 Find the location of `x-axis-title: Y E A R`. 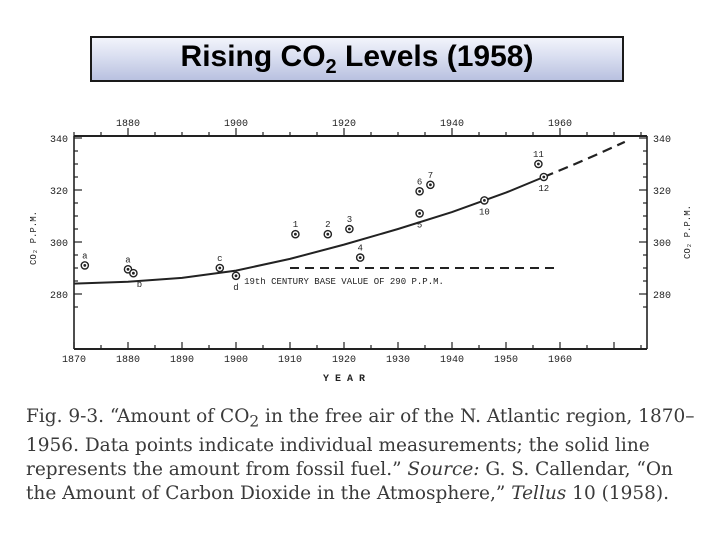

x-axis-title: Y E A R is located at coordinates (344, 379).